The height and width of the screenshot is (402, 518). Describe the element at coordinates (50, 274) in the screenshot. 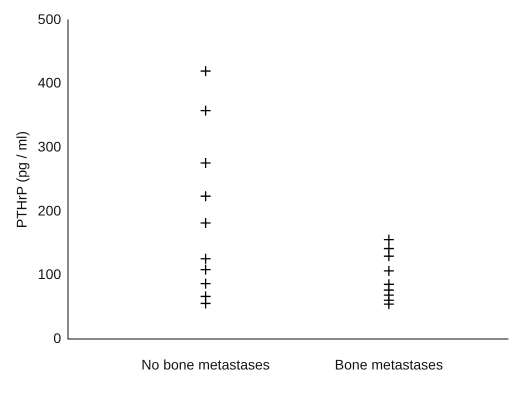

I see `y-tick-label: 100` at that location.